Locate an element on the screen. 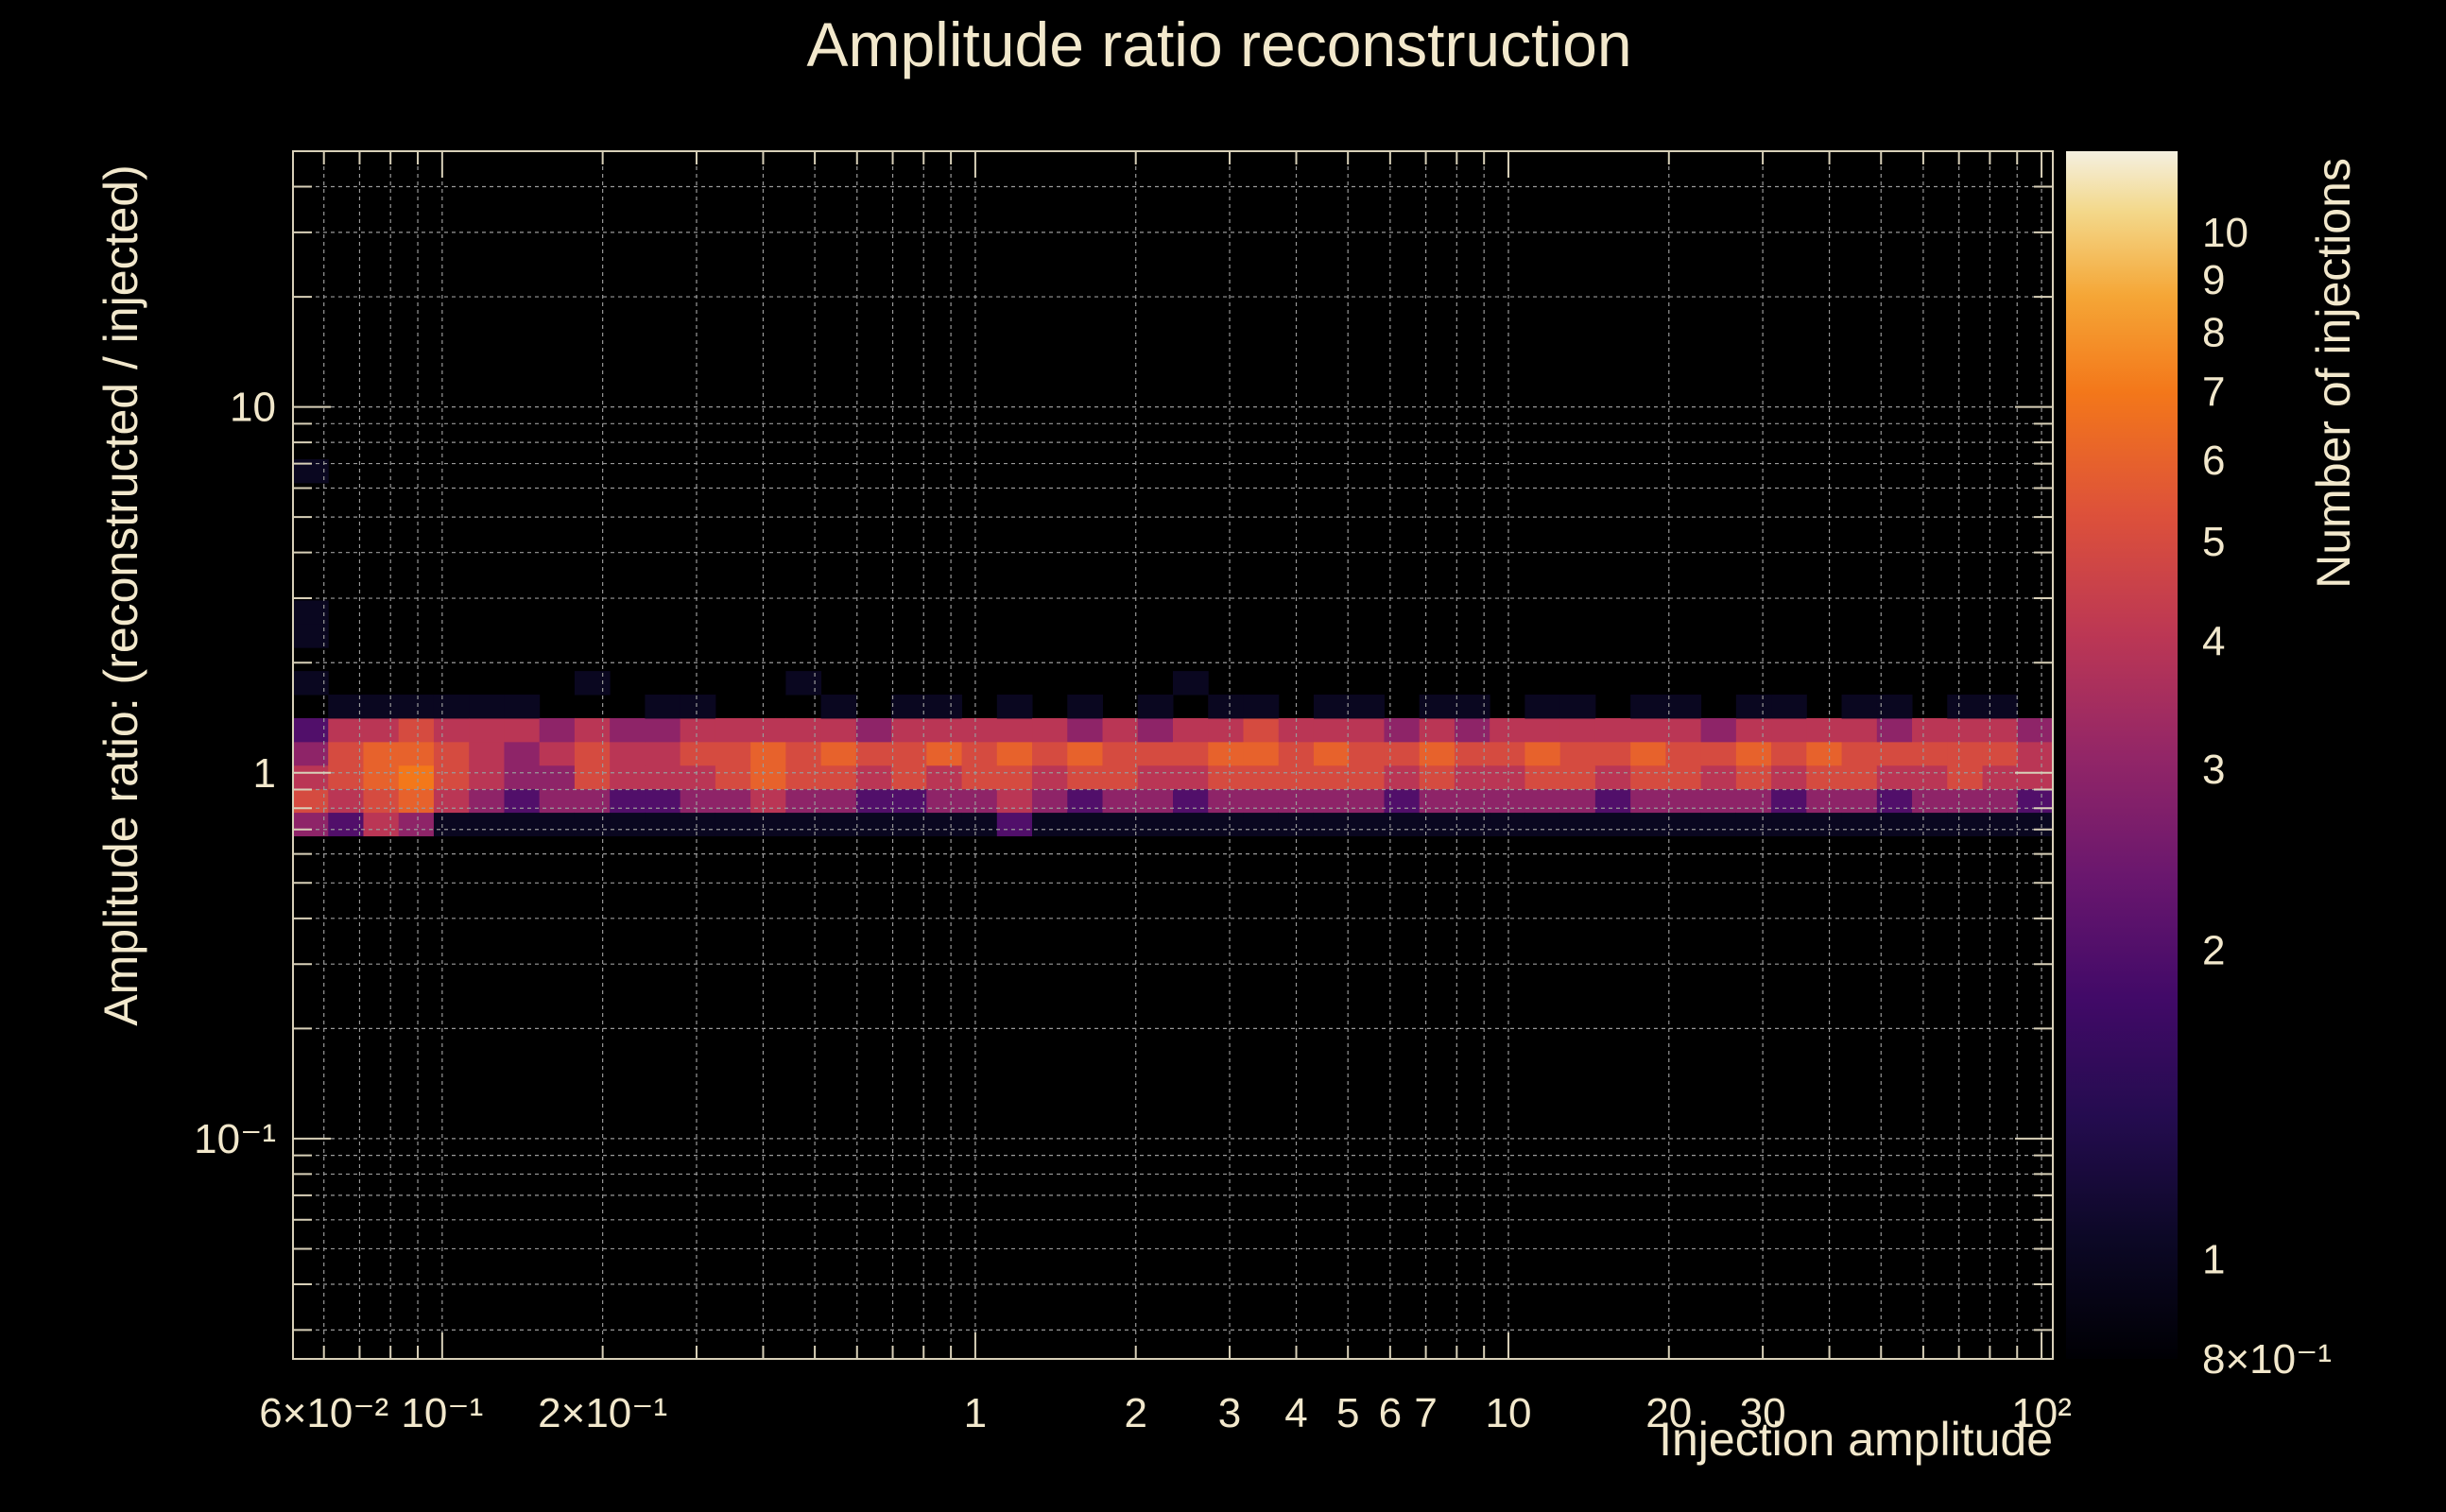 The width and height of the screenshot is (2446, 1512). colorbar is located at coordinates (2122, 755).